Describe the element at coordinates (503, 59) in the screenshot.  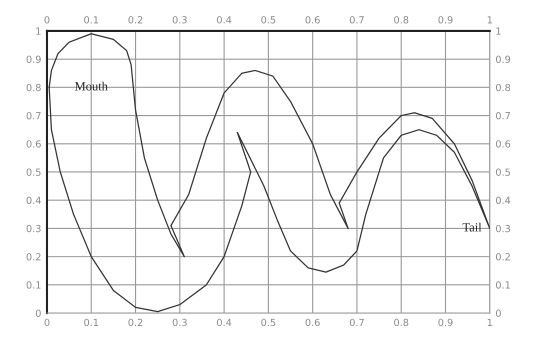
I see `y2-tick-label: 0.9` at that location.